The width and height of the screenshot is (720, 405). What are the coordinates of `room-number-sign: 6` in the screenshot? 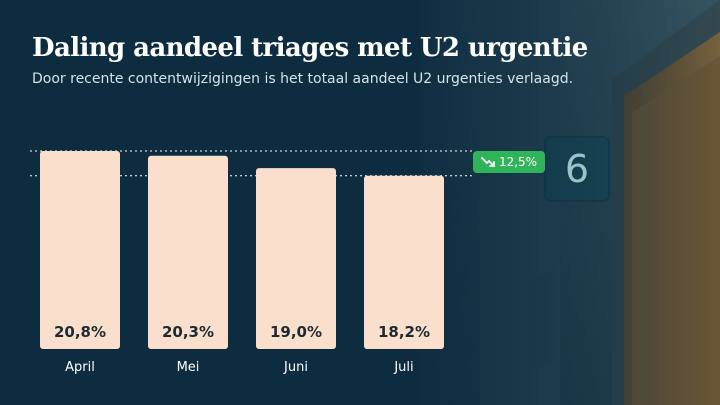 It's located at (577, 169).